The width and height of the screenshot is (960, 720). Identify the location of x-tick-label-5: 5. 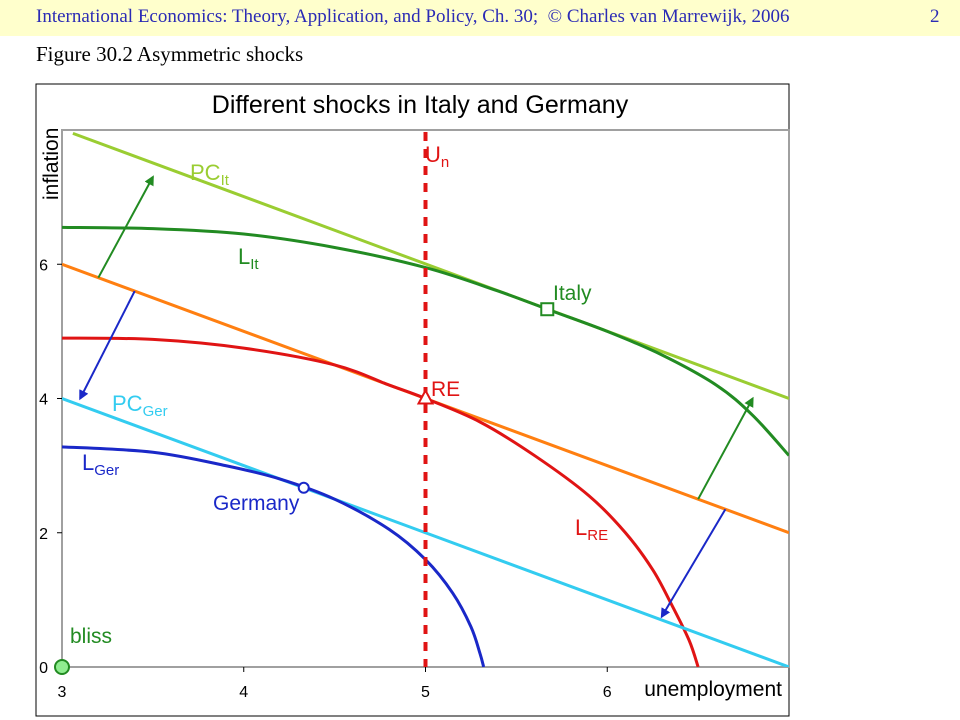
(425, 692).